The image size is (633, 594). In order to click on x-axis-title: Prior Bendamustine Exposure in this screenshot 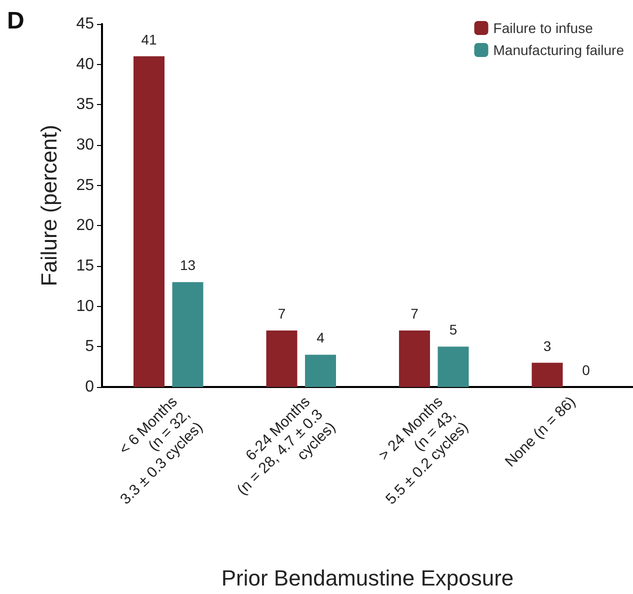, I will do `click(367, 578)`.